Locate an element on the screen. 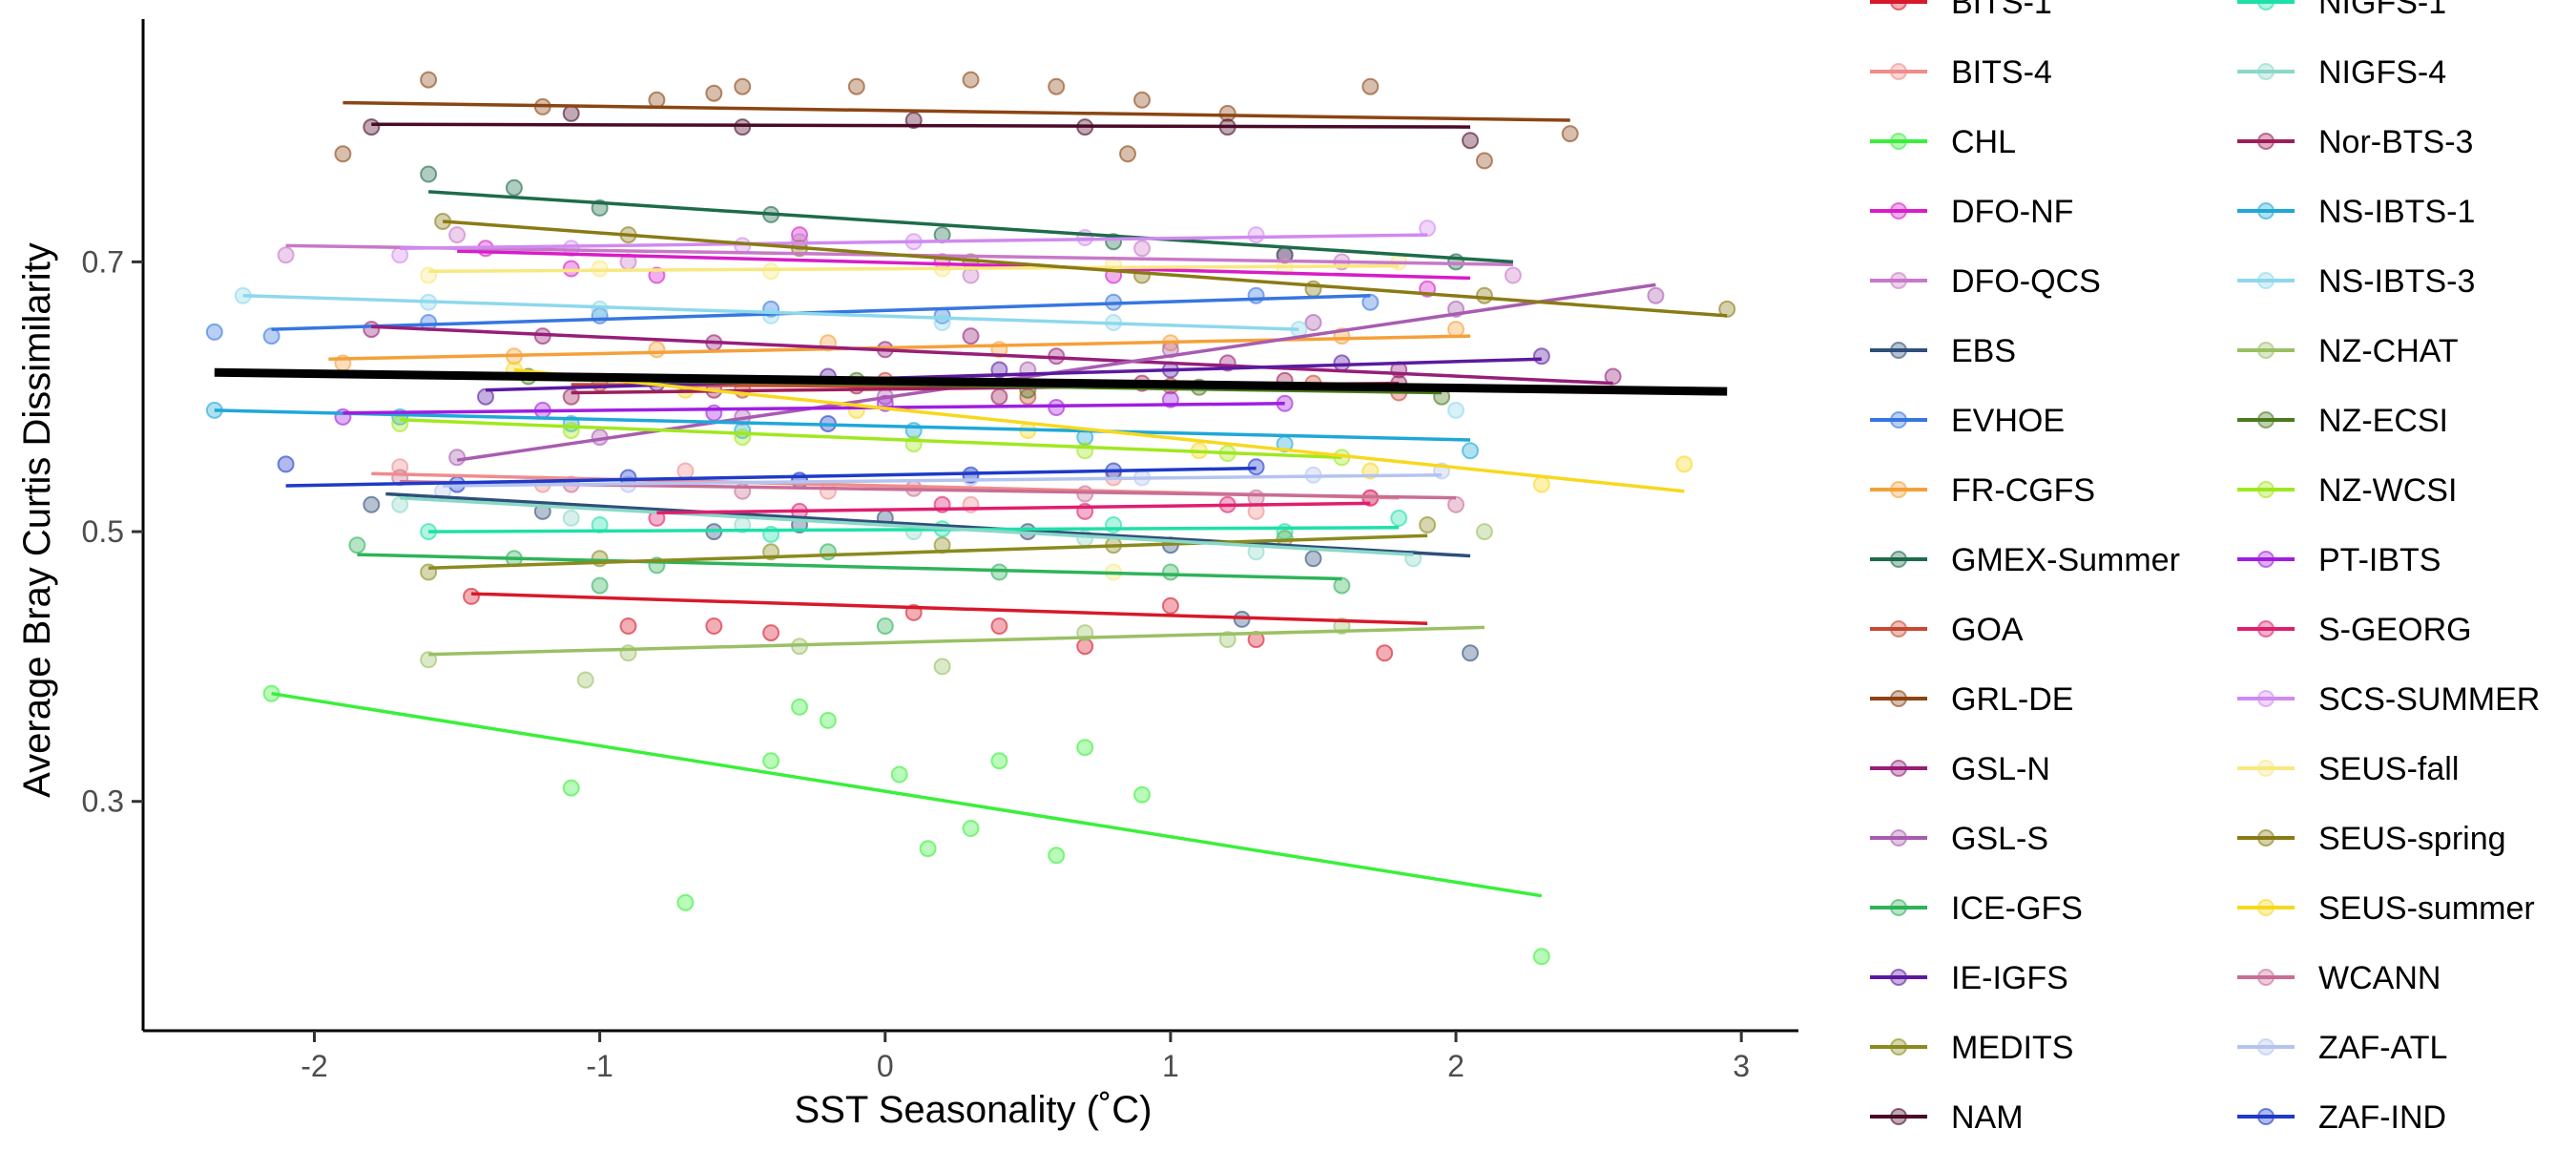 The image size is (2576, 1150). legend-label: SEUS-summer is located at coordinates (2426, 908).